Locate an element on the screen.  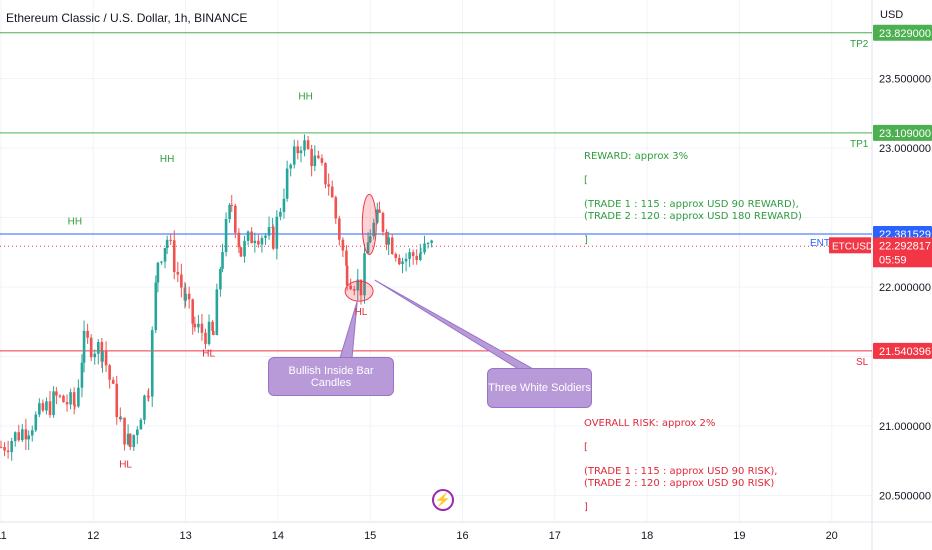
x-tick-label: 20 is located at coordinates (832, 536).